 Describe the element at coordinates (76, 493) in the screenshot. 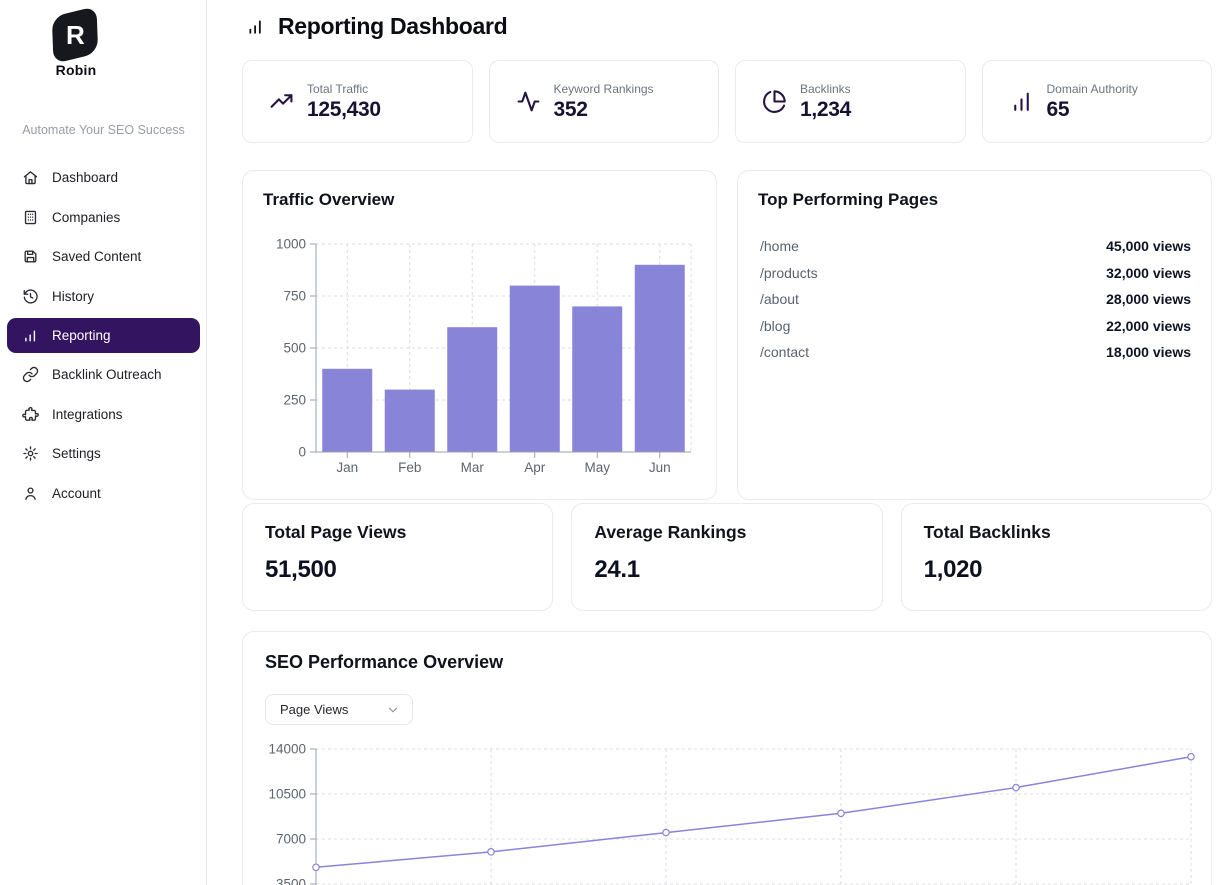

I see `sidebar-item-label: Account` at that location.